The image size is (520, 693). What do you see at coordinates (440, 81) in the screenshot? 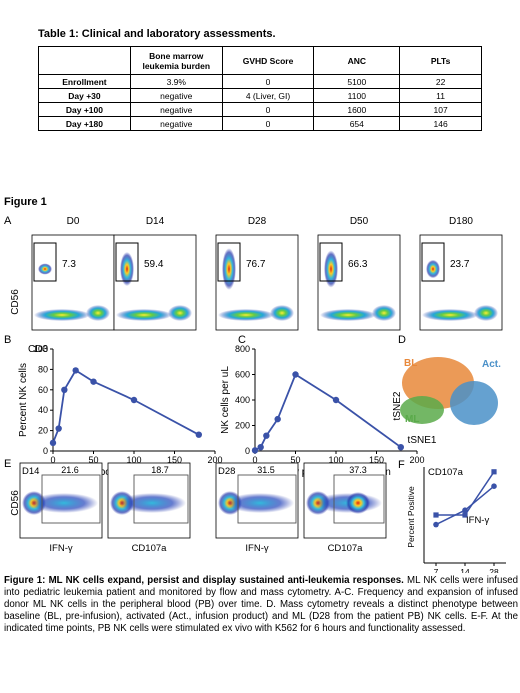
I see `table-cell: 22` at bounding box center [440, 81].